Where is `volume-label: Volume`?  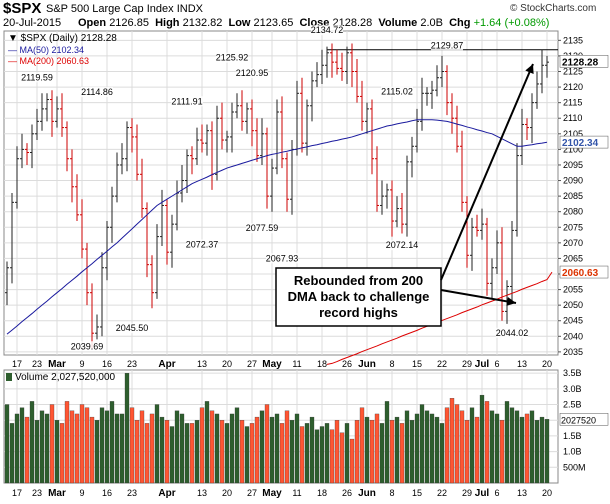 volume-label: Volume is located at coordinates (398, 23).